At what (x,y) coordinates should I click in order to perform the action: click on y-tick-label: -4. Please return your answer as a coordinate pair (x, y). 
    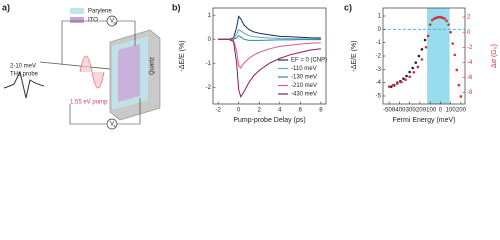
    Looking at the image, I should click on (379, 83).